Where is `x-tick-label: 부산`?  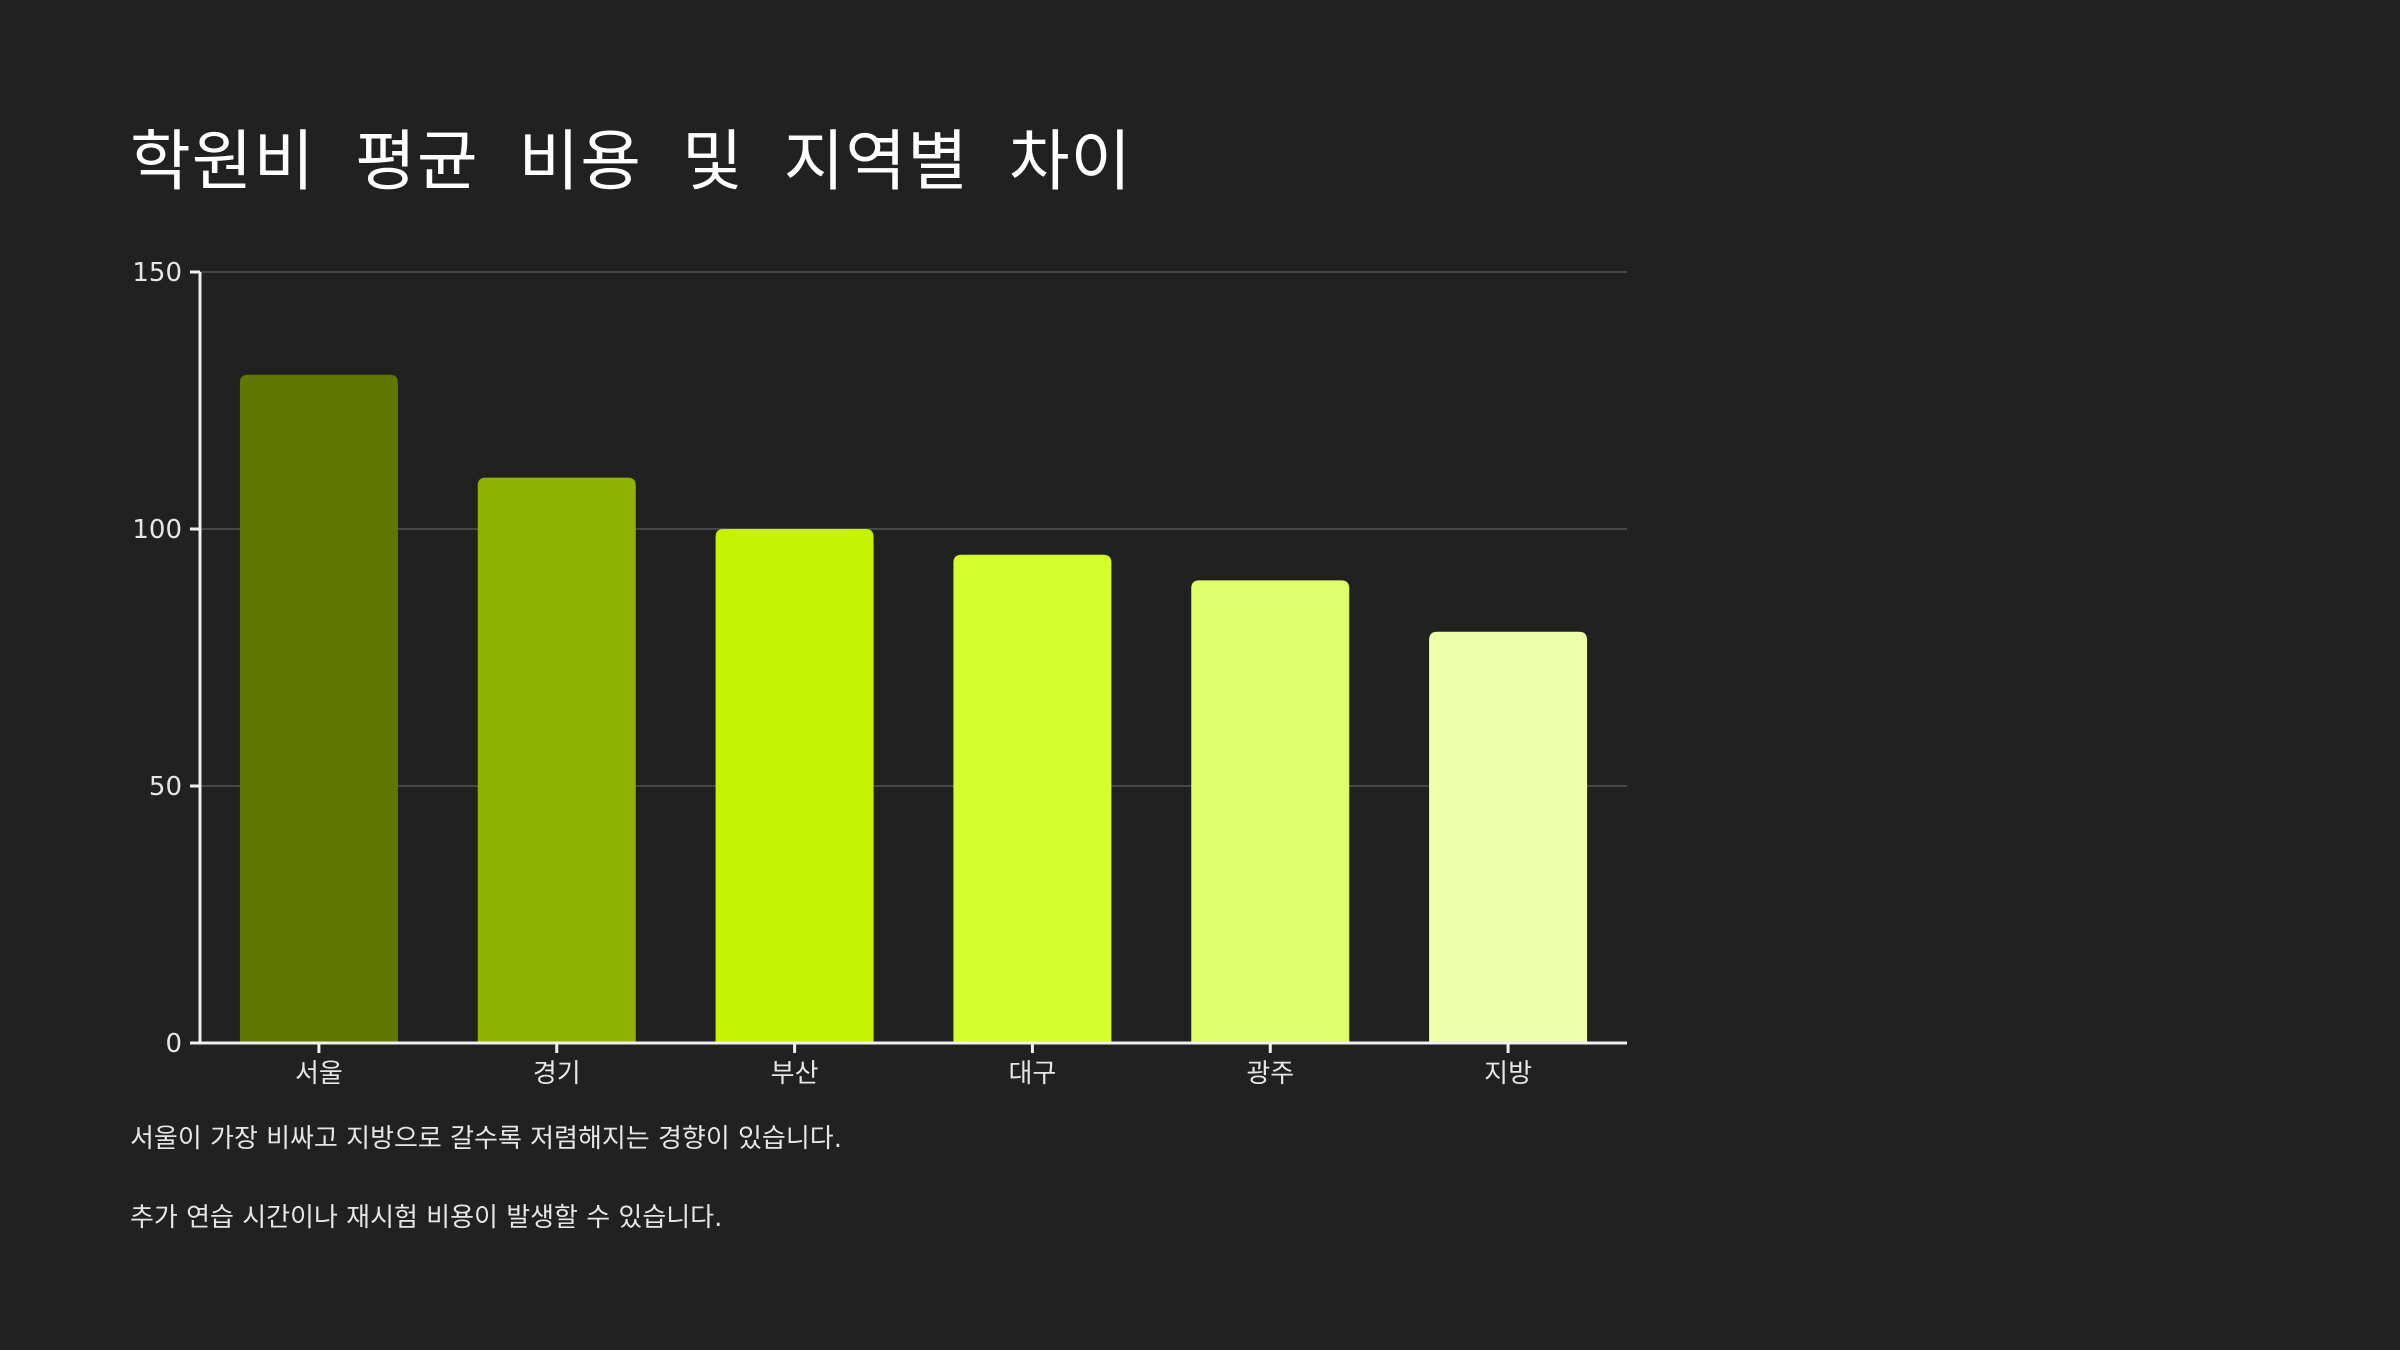
x-tick-label: 부산 is located at coordinates (795, 1074).